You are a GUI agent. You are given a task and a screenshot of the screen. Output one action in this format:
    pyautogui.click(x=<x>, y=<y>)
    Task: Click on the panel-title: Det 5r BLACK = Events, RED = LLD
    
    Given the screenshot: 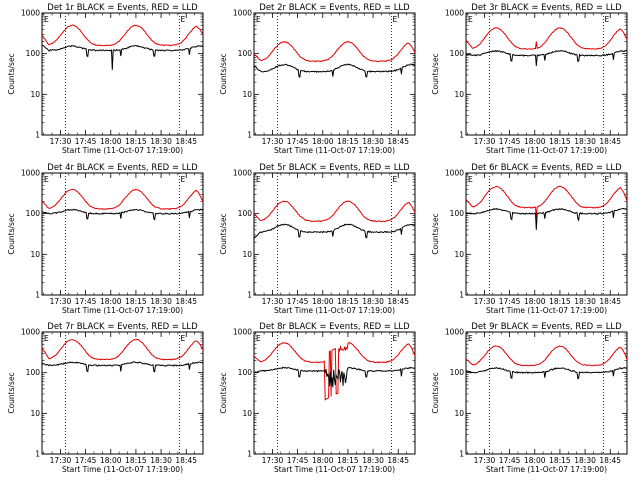 What is the action you would take?
    pyautogui.click(x=334, y=168)
    